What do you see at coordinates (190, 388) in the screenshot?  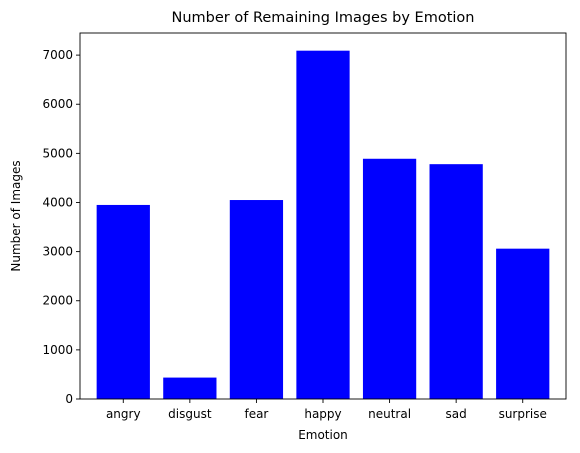 I see `bar-disgust` at bounding box center [190, 388].